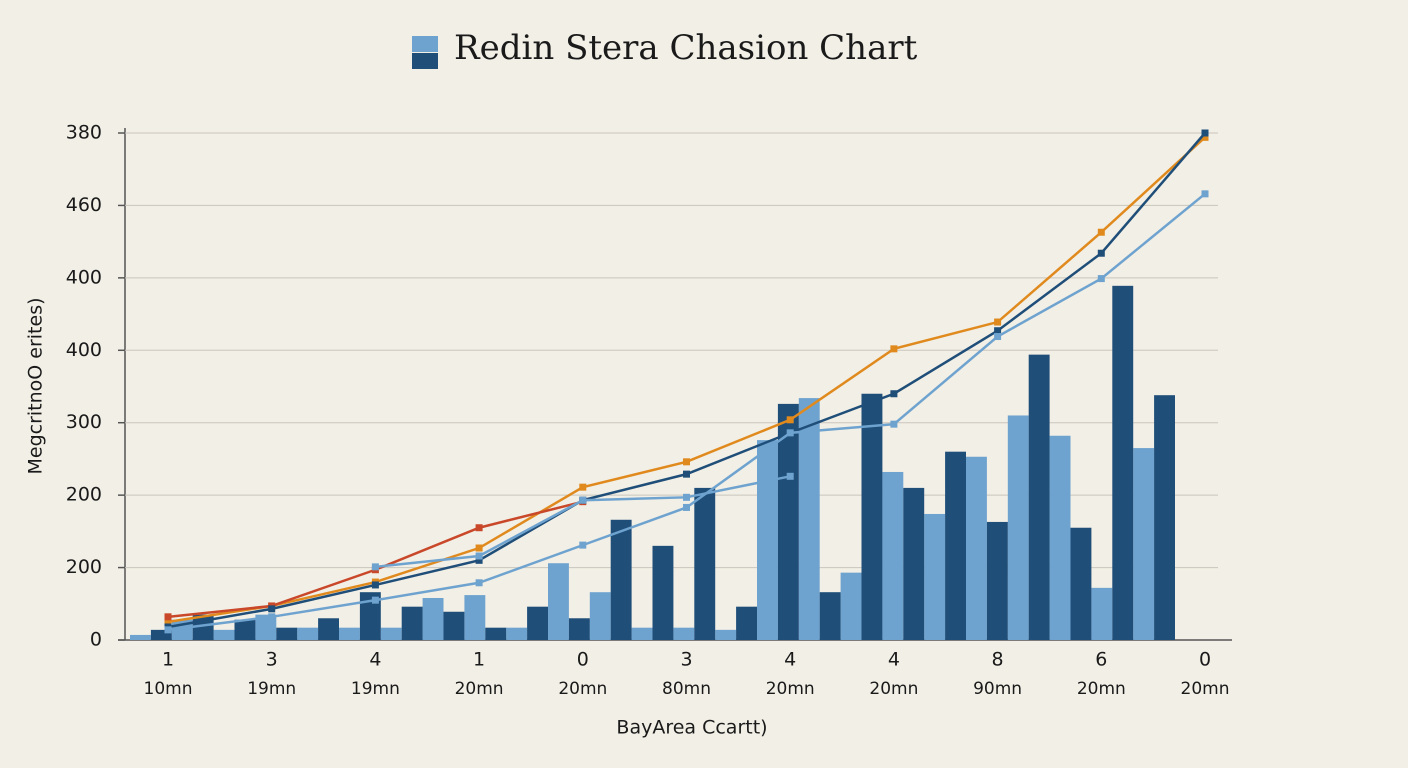  I want to click on x-tick-label: 8, so click(998, 660).